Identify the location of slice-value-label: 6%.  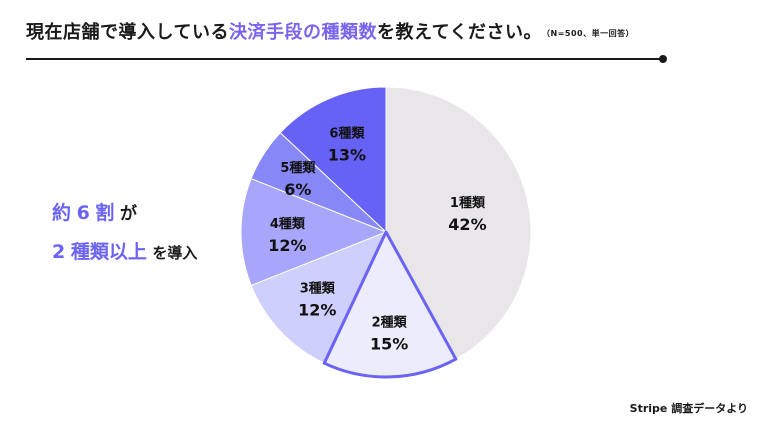
(297, 189).